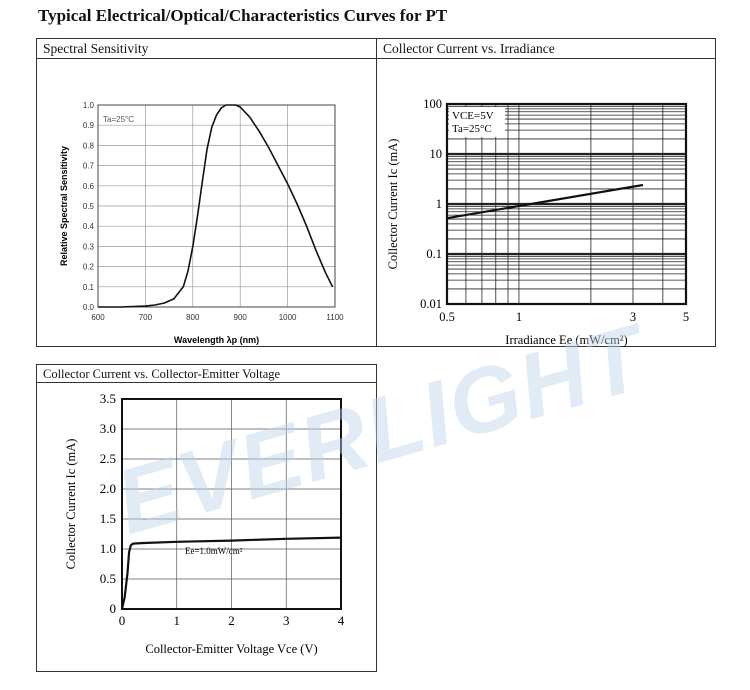  Describe the element at coordinates (64, 206) in the screenshot. I see `y-axis-label: Relative Spectral Sensitivity` at that location.